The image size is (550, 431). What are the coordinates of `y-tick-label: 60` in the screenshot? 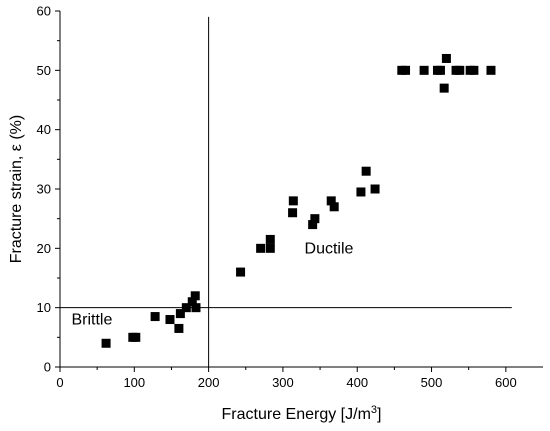 It's located at (44, 11).